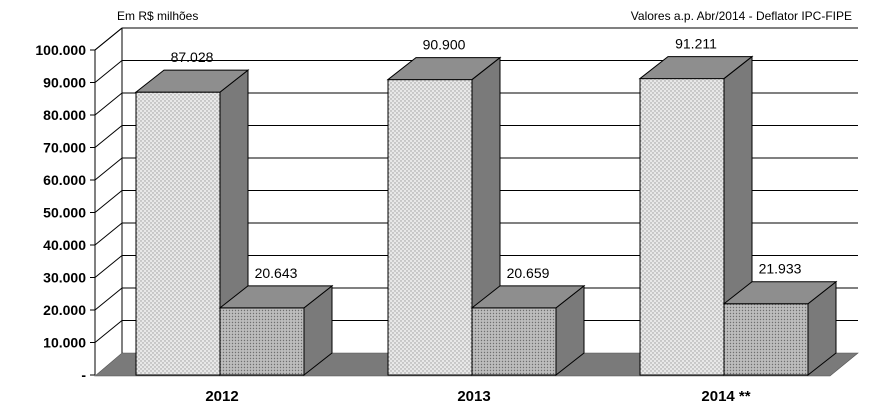 Image resolution: width=870 pixels, height=411 pixels. What do you see at coordinates (696, 44) in the screenshot?
I see `data-label: 91.211` at bounding box center [696, 44].